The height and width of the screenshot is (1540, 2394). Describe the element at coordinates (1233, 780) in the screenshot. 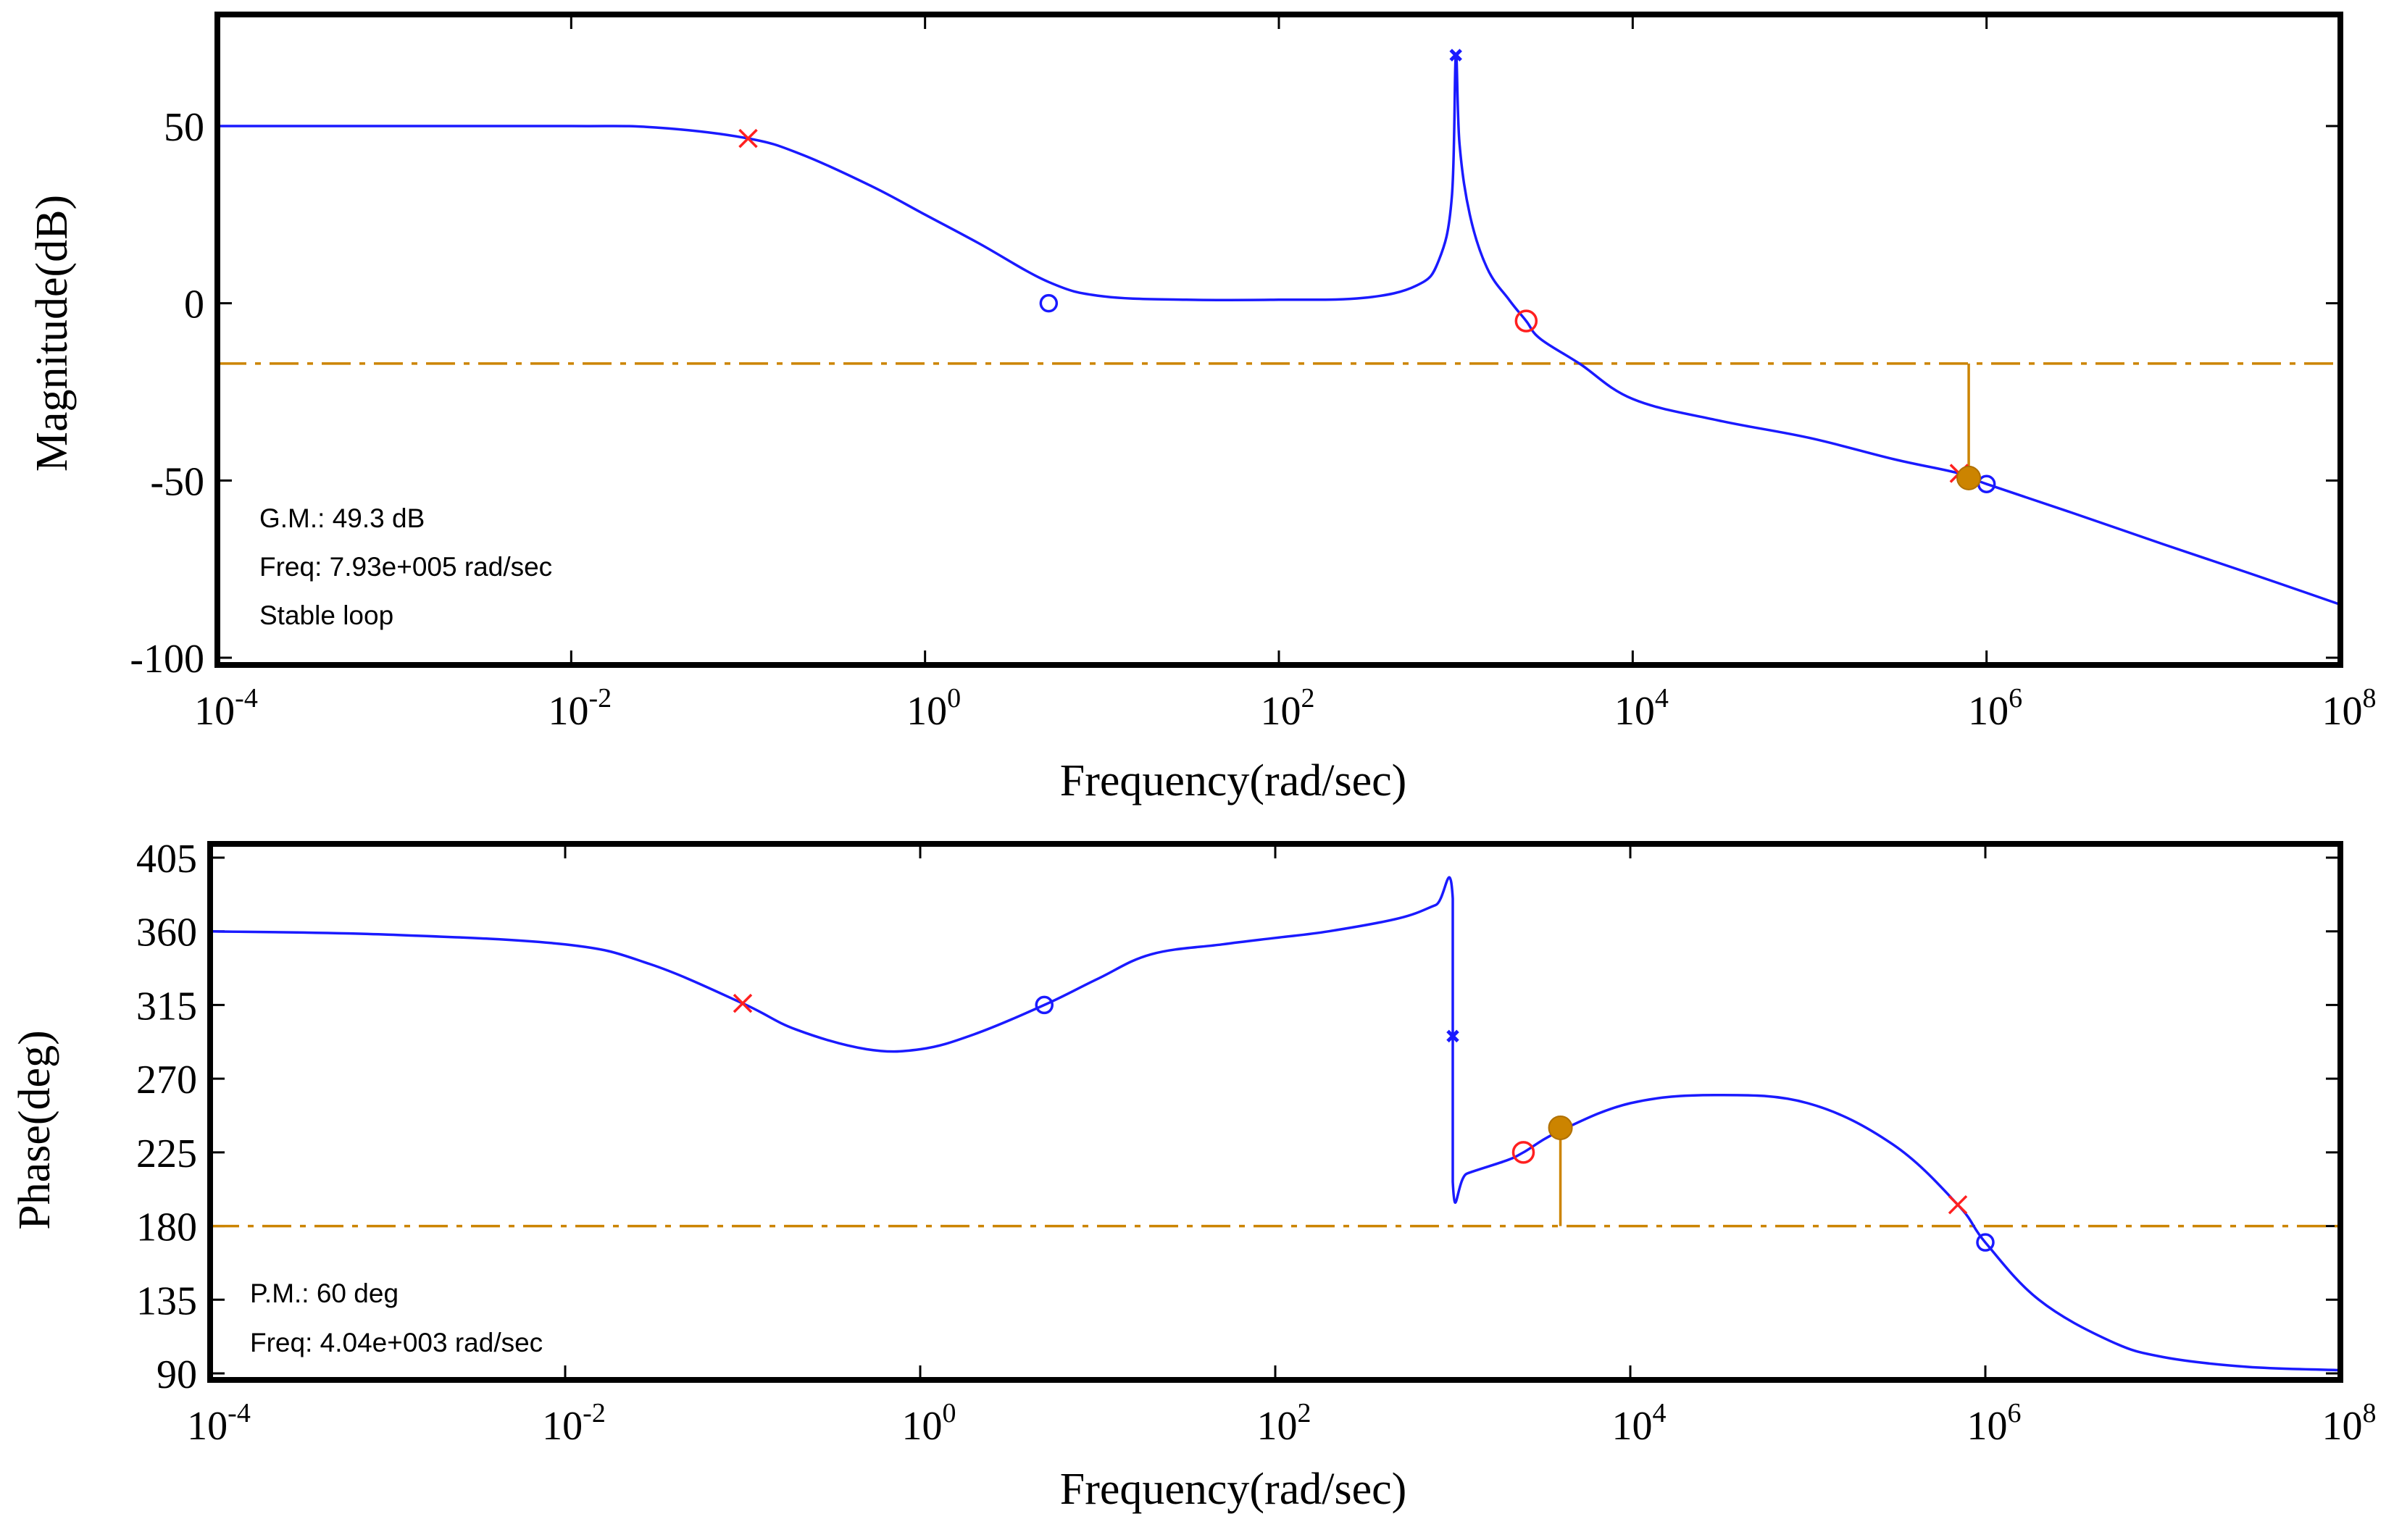

I see `magnitude-x-axis-title: Frequency(rad/sec)` at that location.